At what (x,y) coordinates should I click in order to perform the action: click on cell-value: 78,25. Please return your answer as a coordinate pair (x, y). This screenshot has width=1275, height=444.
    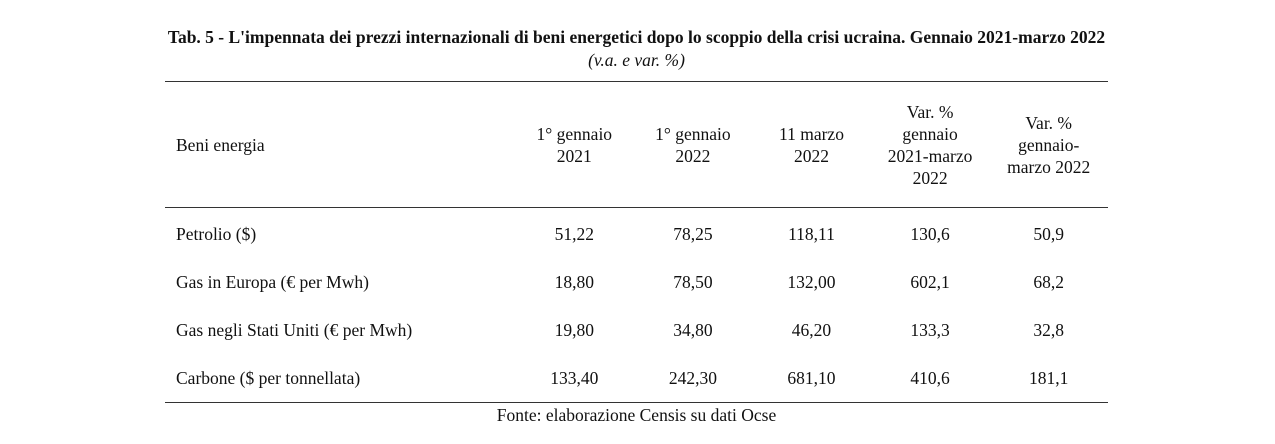
    Looking at the image, I should click on (693, 233).